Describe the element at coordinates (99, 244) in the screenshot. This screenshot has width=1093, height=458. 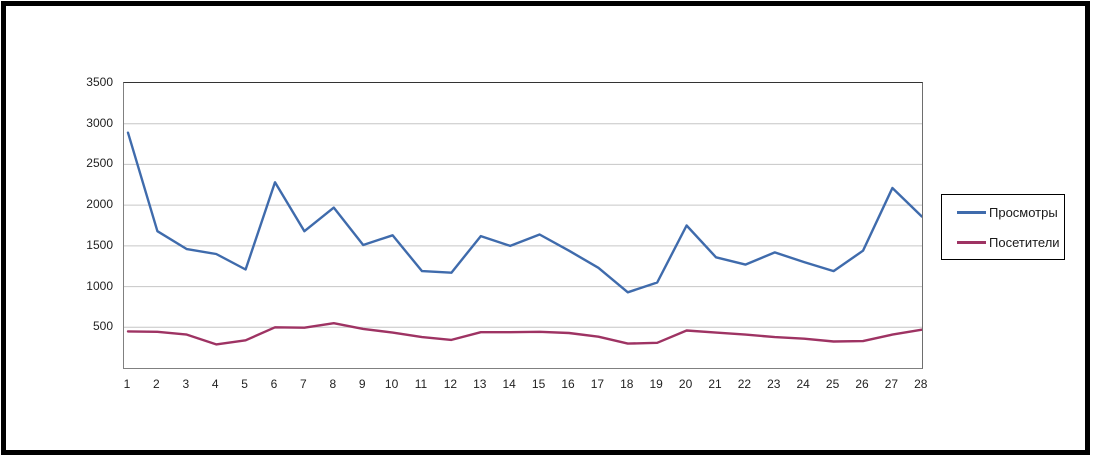
I see `y-axis-tick-label: 1500` at that location.